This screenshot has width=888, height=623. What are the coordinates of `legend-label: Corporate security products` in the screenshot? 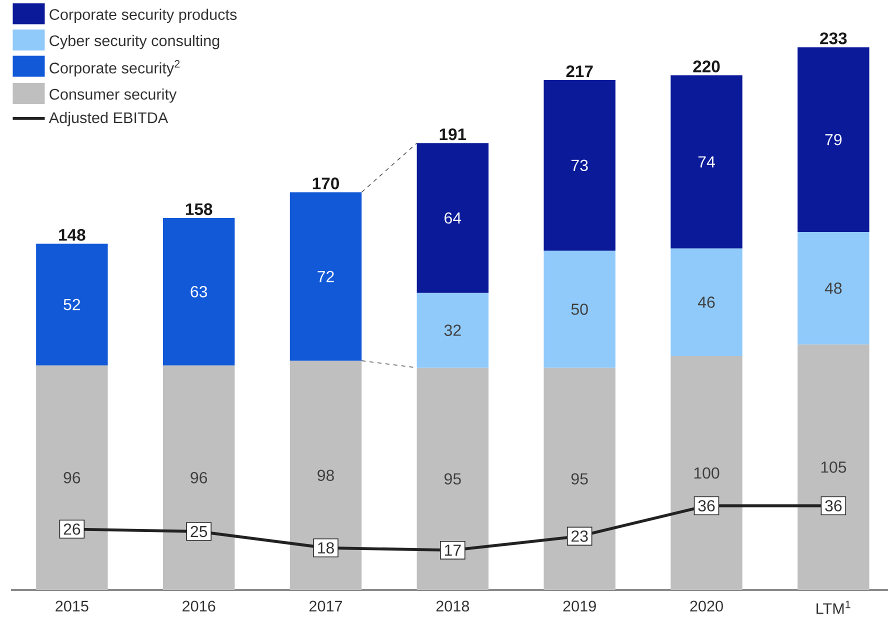 It's located at (143, 15).